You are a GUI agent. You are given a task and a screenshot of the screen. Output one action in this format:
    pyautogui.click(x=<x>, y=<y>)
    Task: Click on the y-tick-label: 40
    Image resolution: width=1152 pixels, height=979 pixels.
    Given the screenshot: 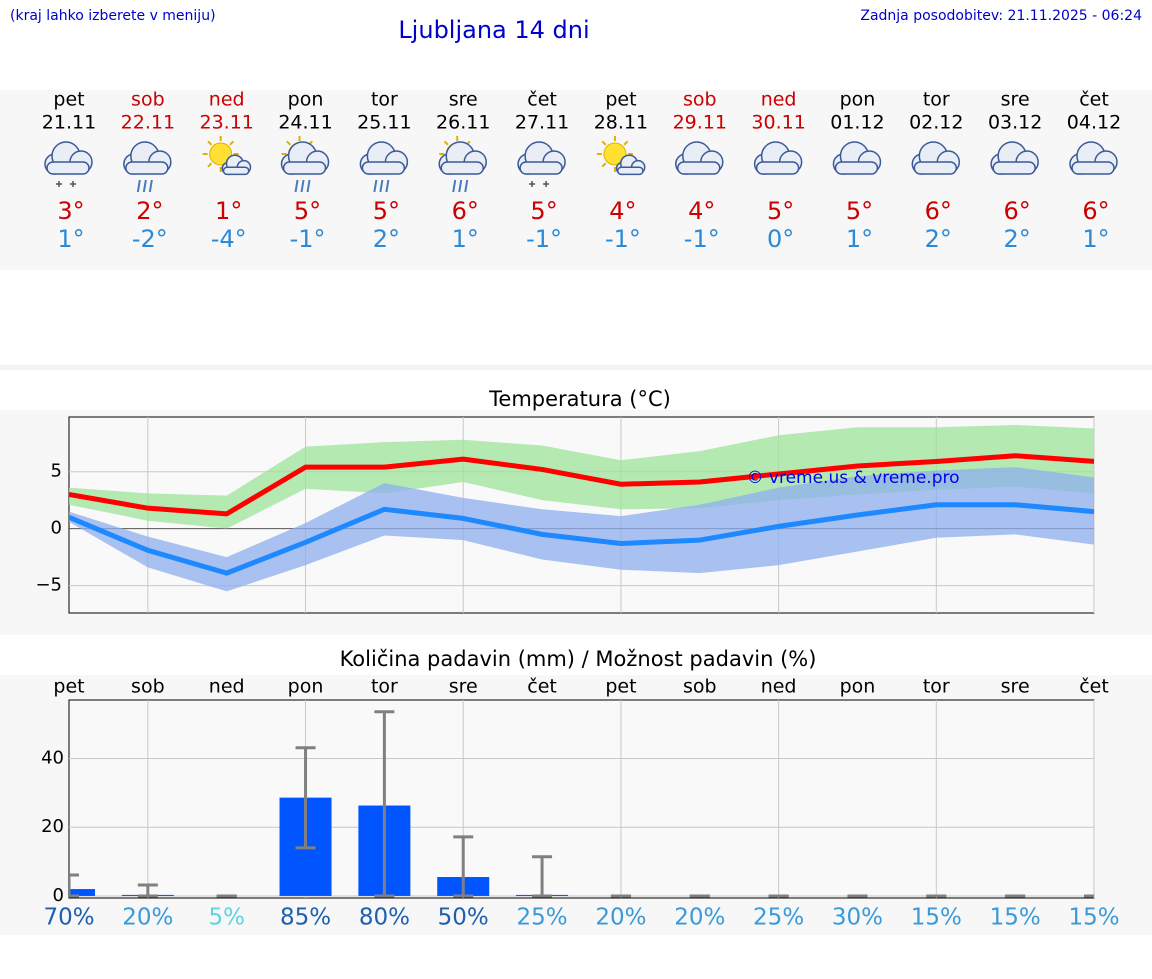 What is the action you would take?
    pyautogui.click(x=52, y=757)
    